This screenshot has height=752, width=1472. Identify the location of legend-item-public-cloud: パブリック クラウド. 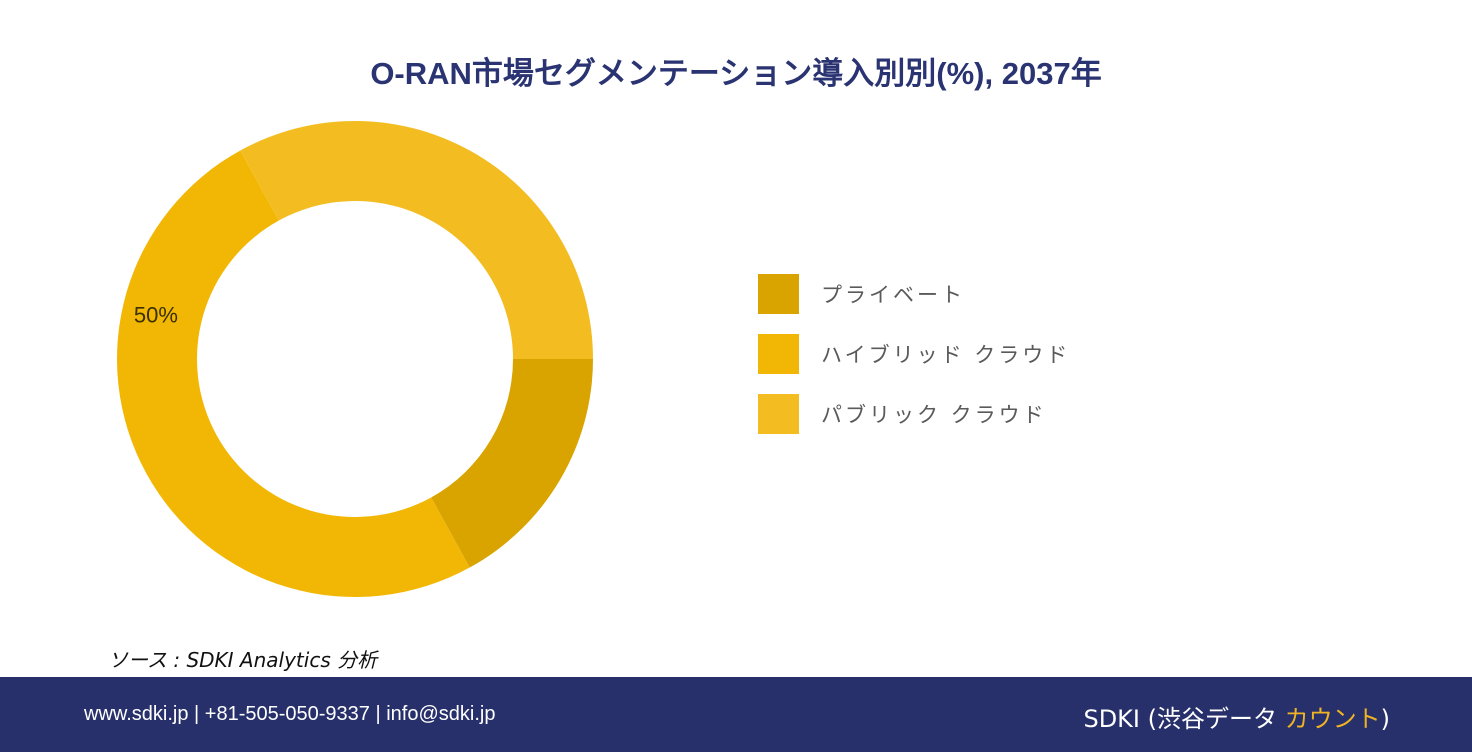
(914, 414).